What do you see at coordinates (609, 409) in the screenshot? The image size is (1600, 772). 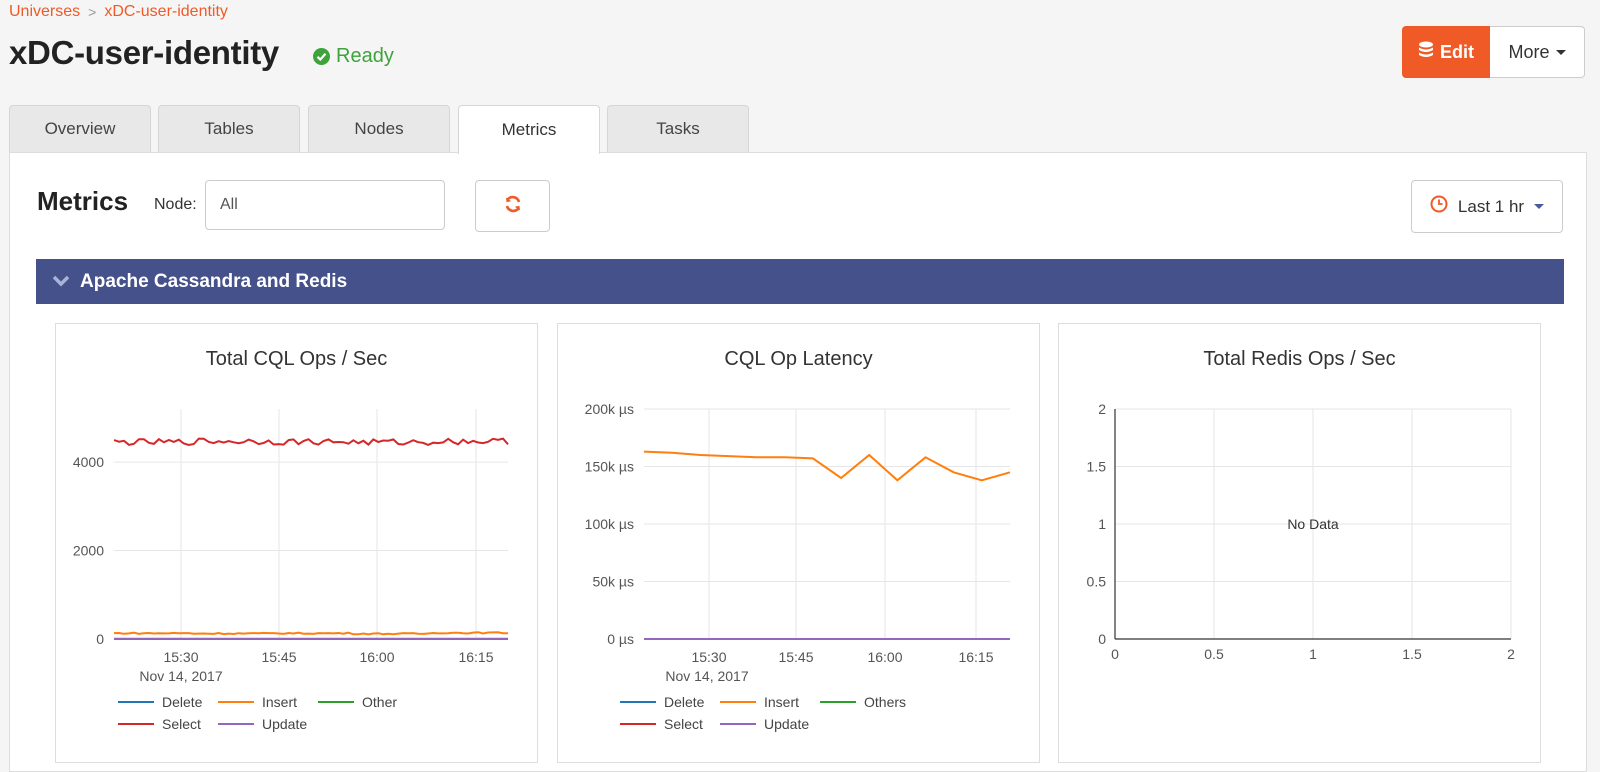 I see `y-tick-label: 200k µs` at bounding box center [609, 409].